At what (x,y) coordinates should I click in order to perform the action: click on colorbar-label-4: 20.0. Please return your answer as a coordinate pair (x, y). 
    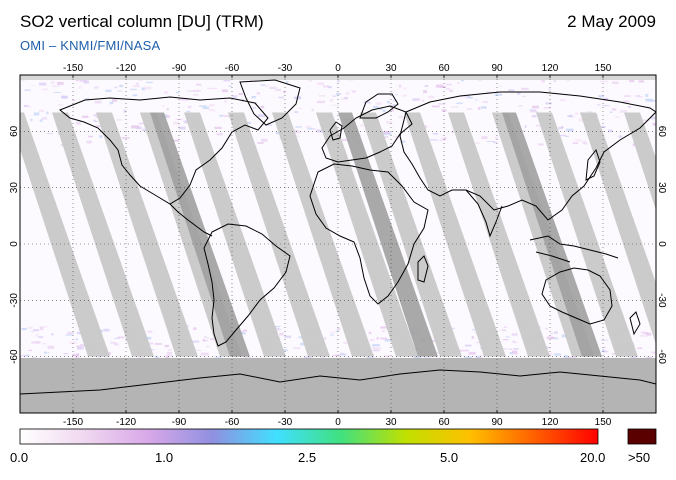
    Looking at the image, I should click on (593, 457).